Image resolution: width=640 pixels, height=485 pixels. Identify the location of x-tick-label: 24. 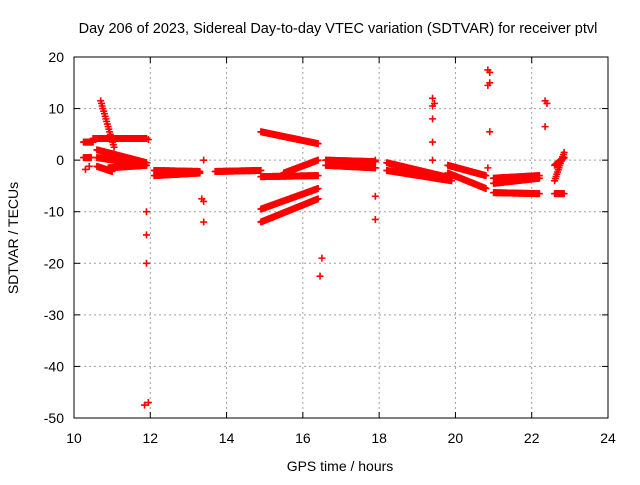
(608, 438).